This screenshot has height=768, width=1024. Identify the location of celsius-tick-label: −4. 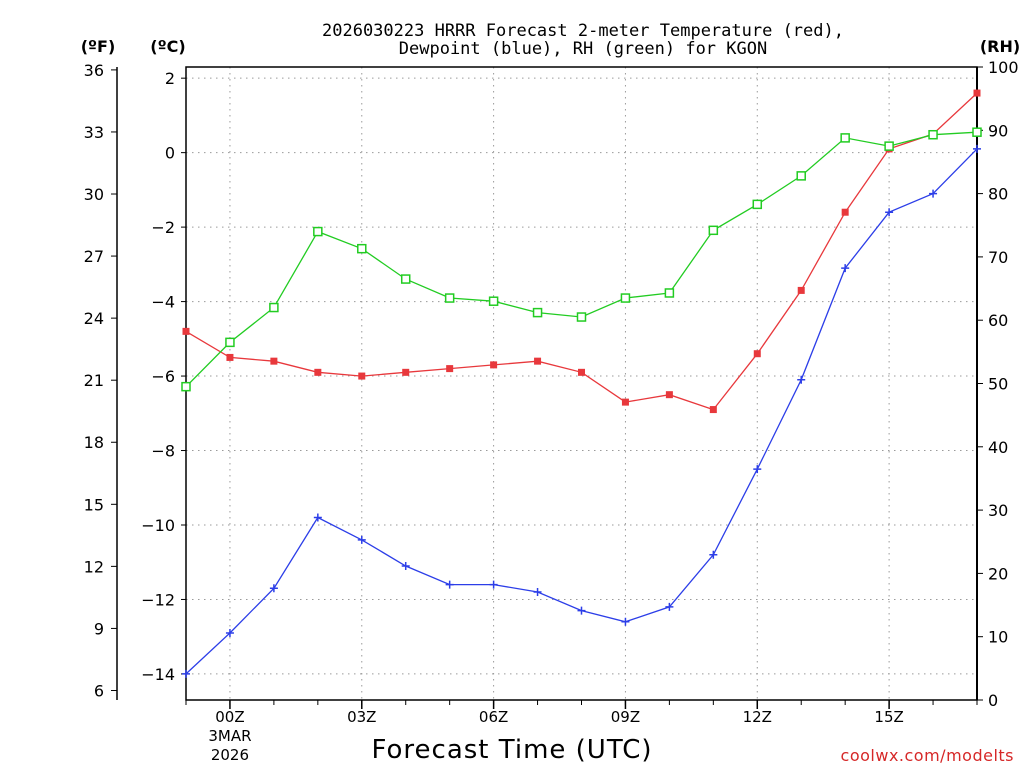
(163, 302).